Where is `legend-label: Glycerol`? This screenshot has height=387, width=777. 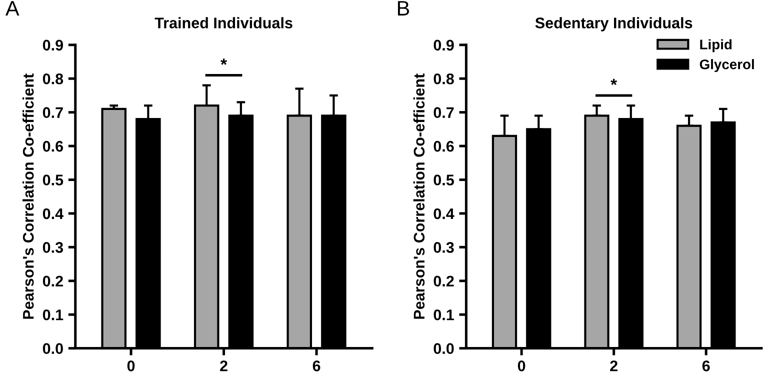
legend-label: Glycerol is located at coordinates (727, 65).